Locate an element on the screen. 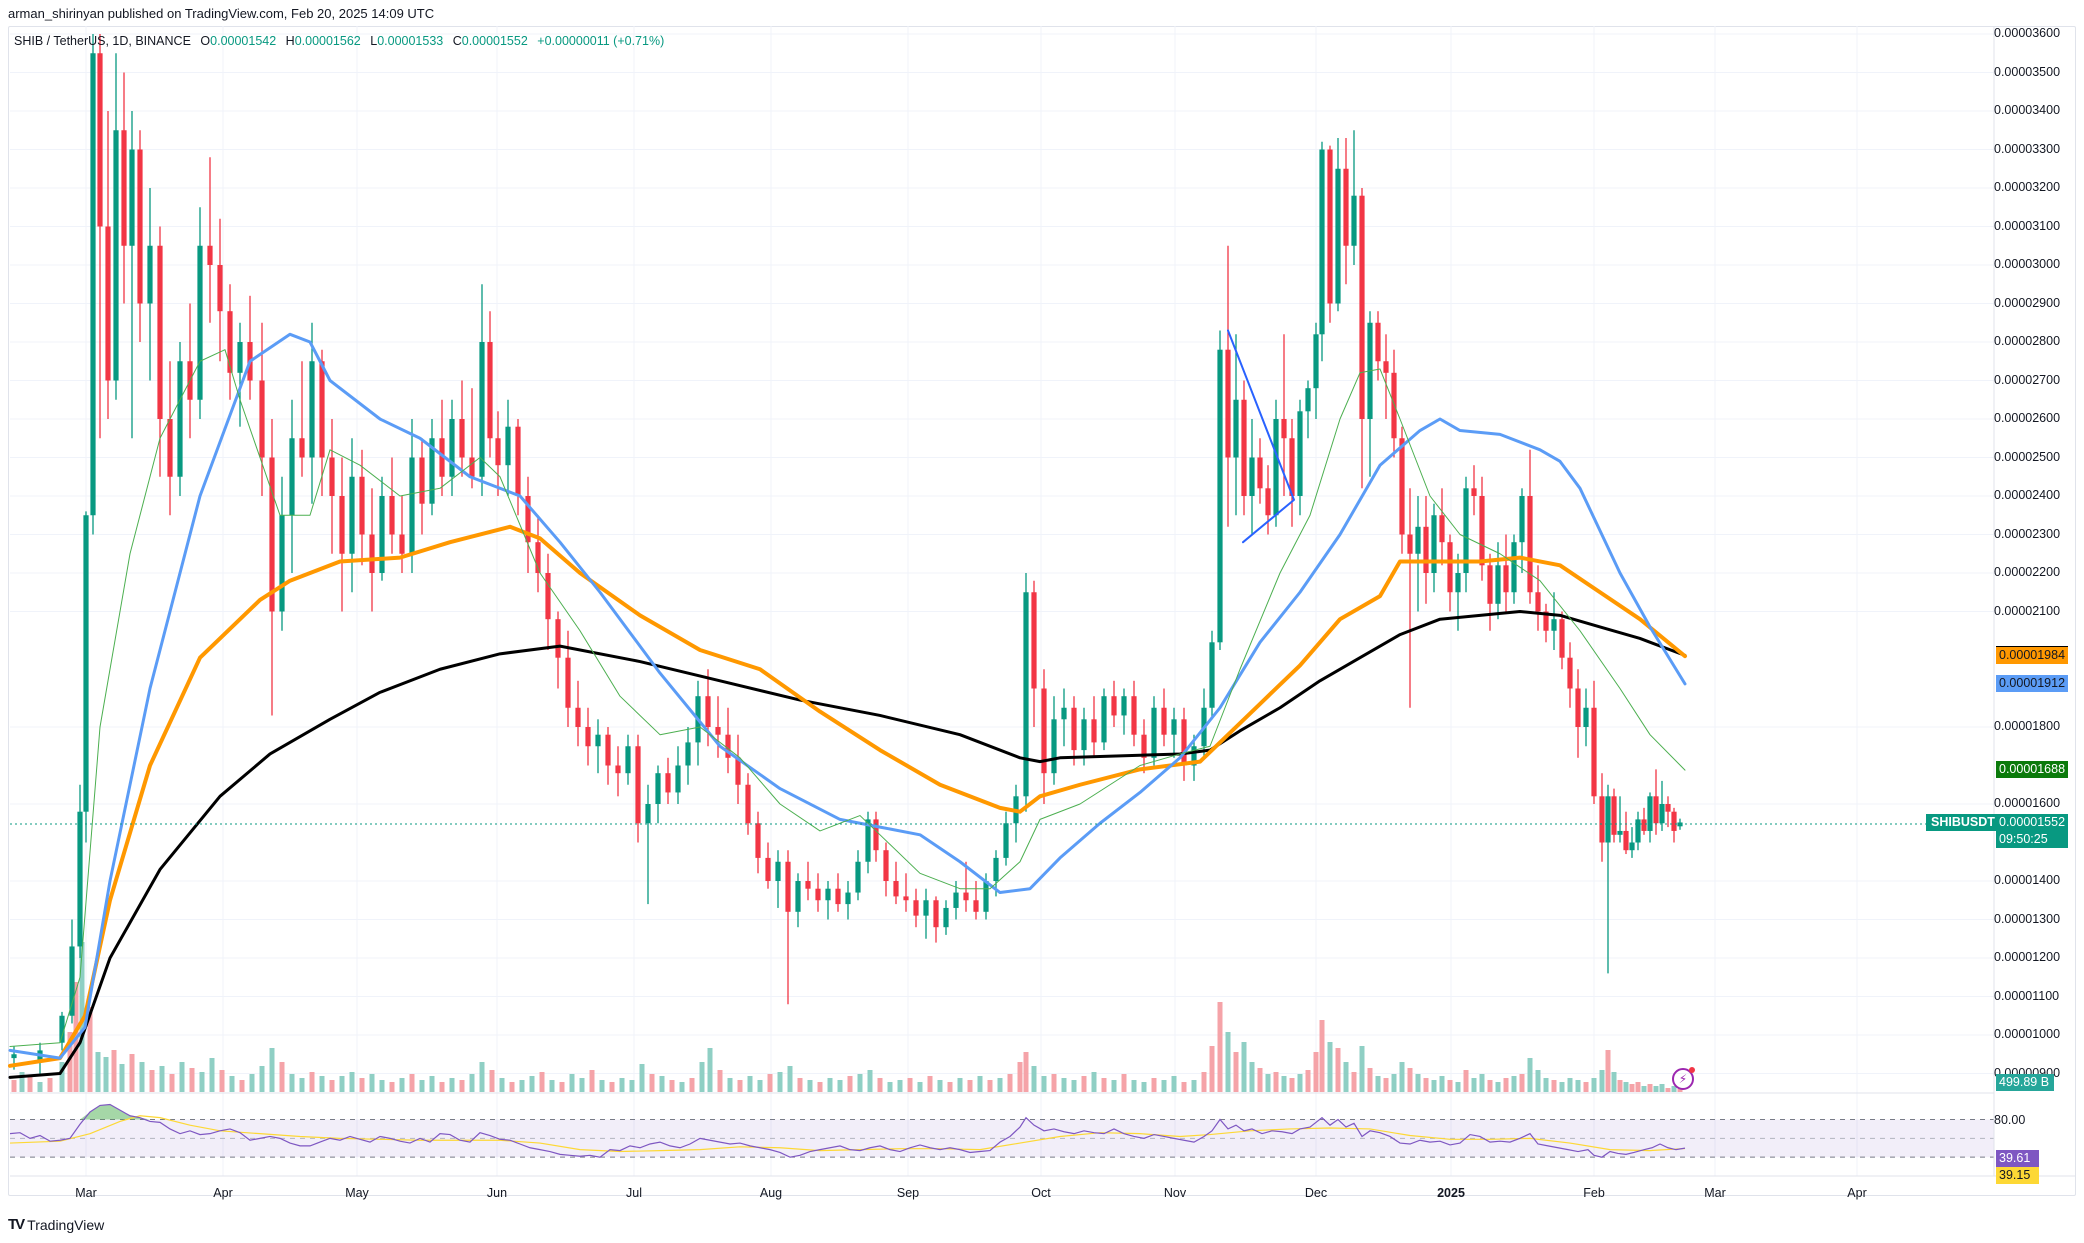  close-value: 0.00001552 is located at coordinates (494, 41).